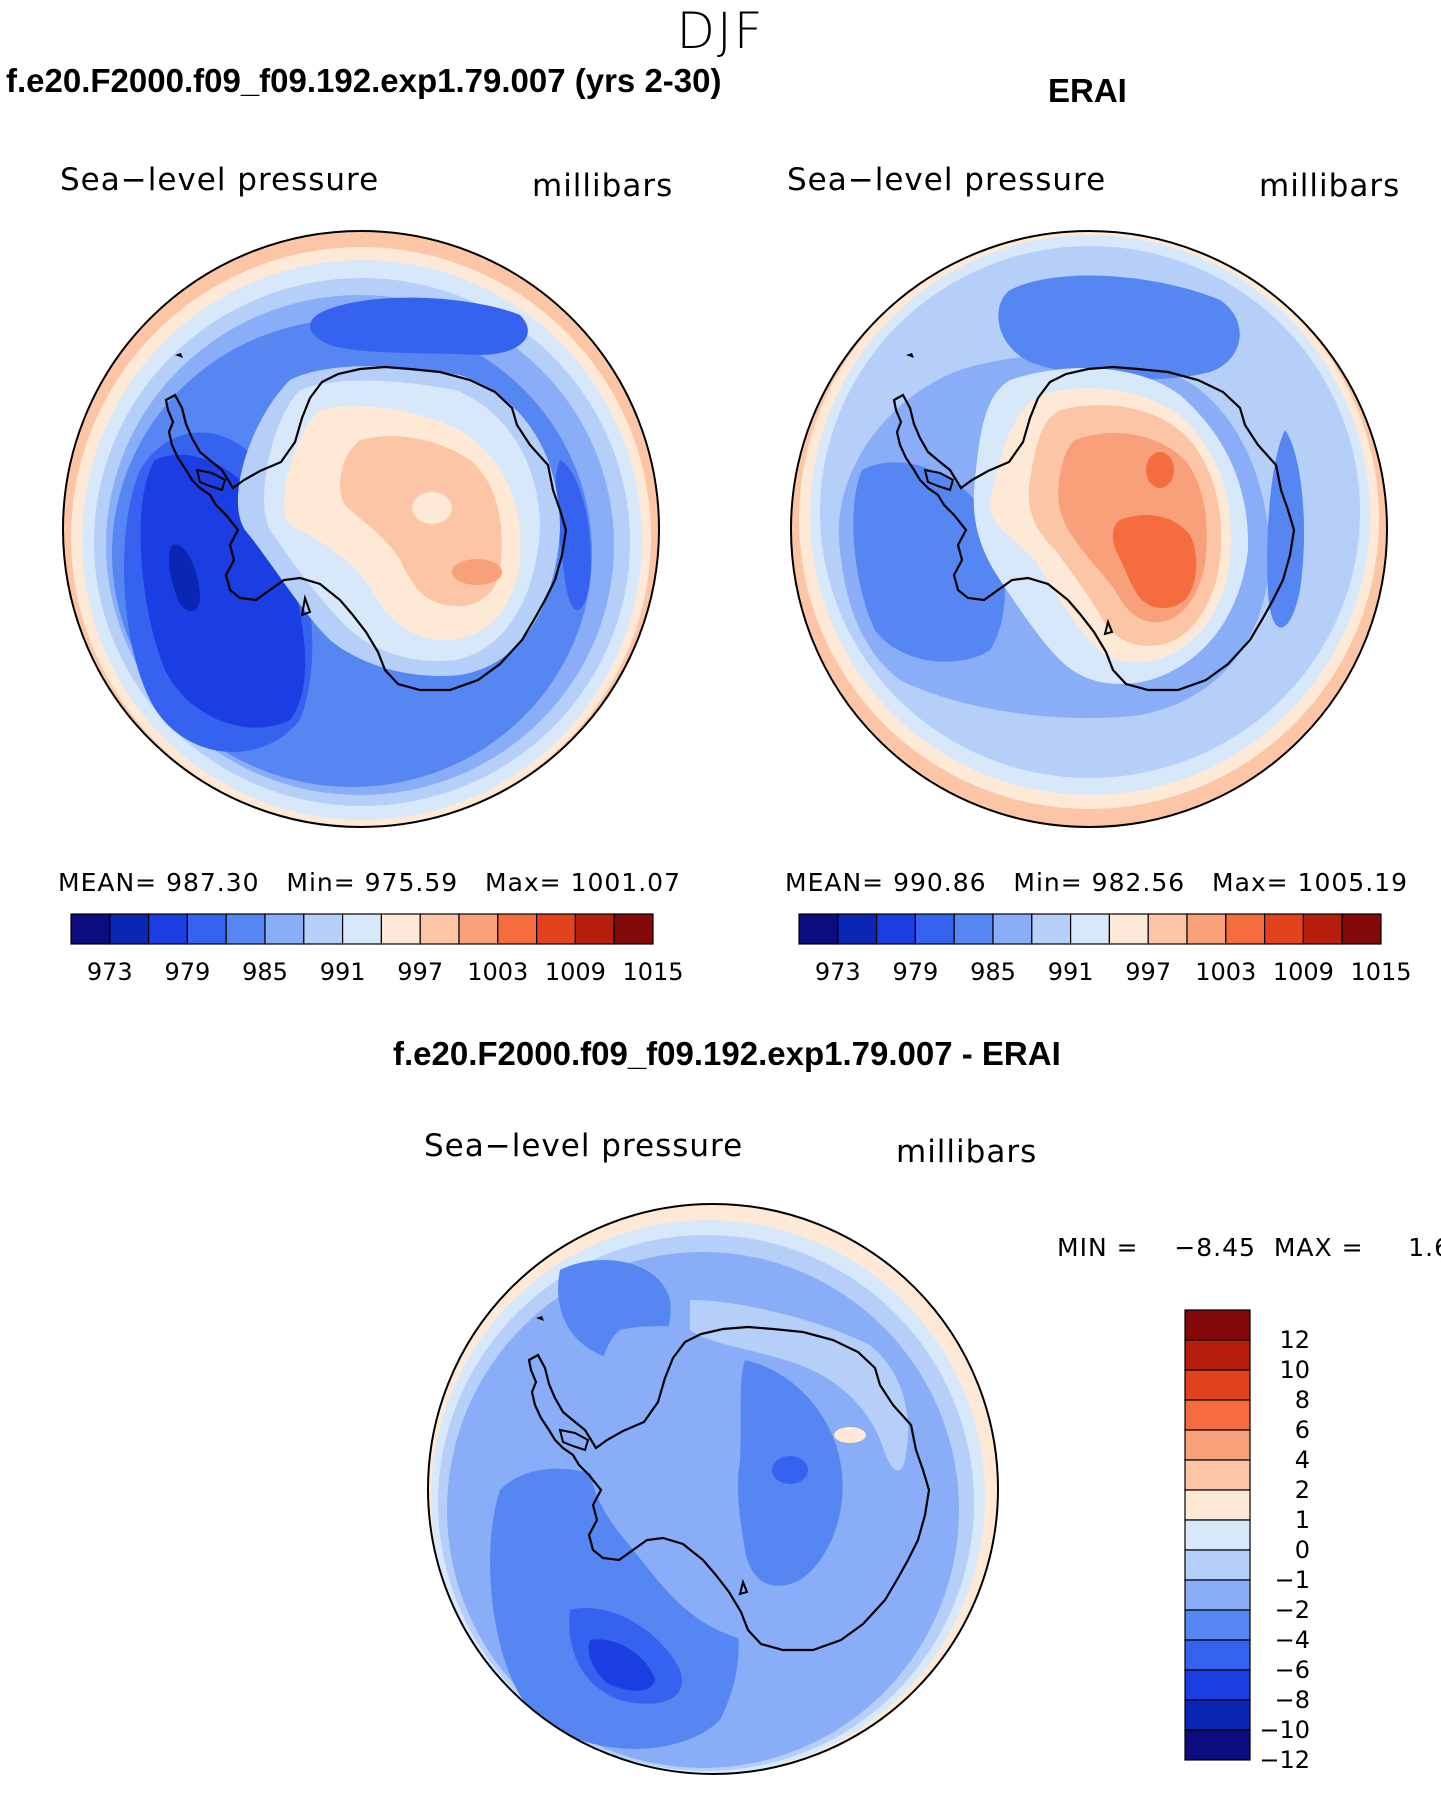 The height and width of the screenshot is (1799, 1441). What do you see at coordinates (1294, 1340) in the screenshot?
I see `diff-colorbar-tick-label: 12` at bounding box center [1294, 1340].